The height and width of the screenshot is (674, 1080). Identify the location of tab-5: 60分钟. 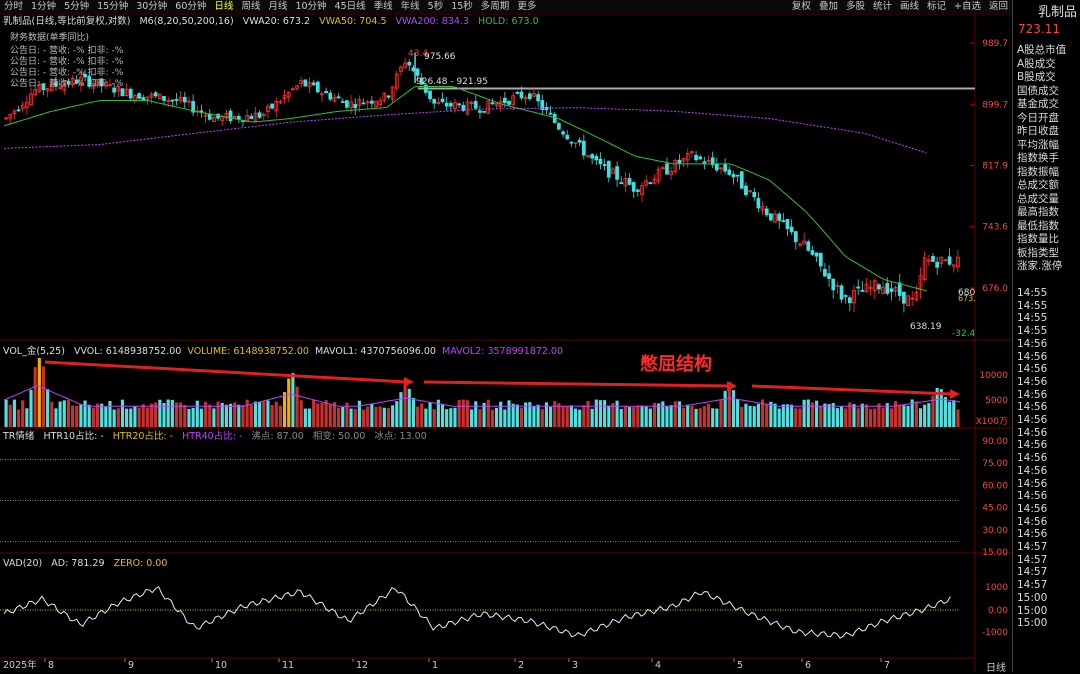
(191, 6).